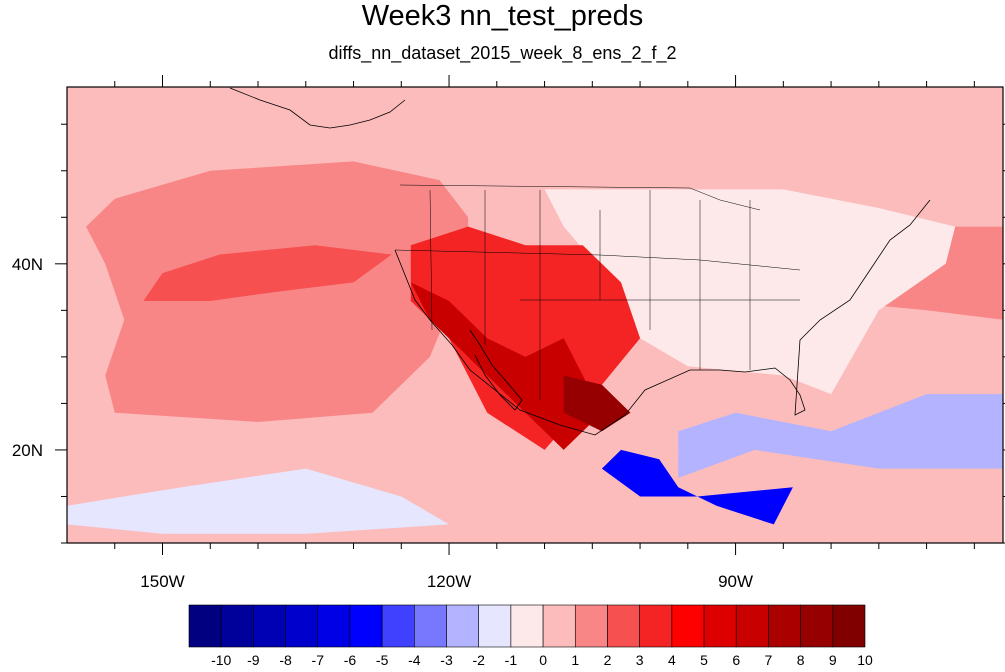  What do you see at coordinates (833, 660) in the screenshot?
I see `colorbar-label: 9` at bounding box center [833, 660].